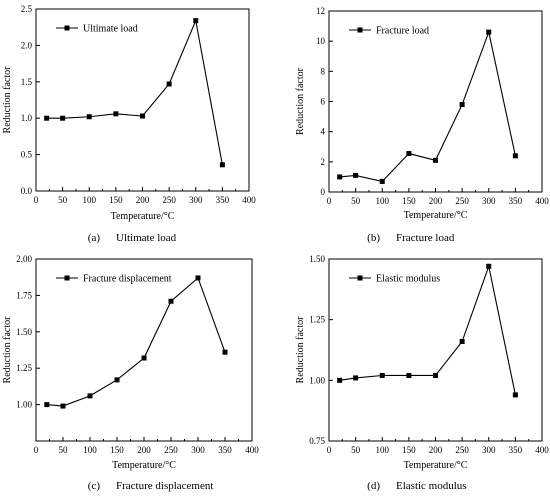  I want to click on y-tick-label: 1.5, so click(27, 82).